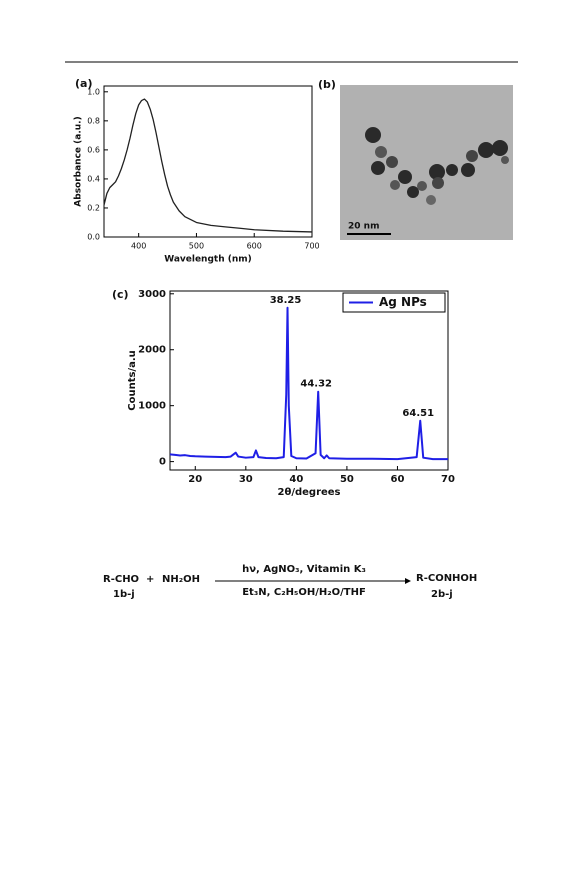  Describe the element at coordinates (152, 406) in the screenshot. I see `y-tick-label: 1000` at that location.